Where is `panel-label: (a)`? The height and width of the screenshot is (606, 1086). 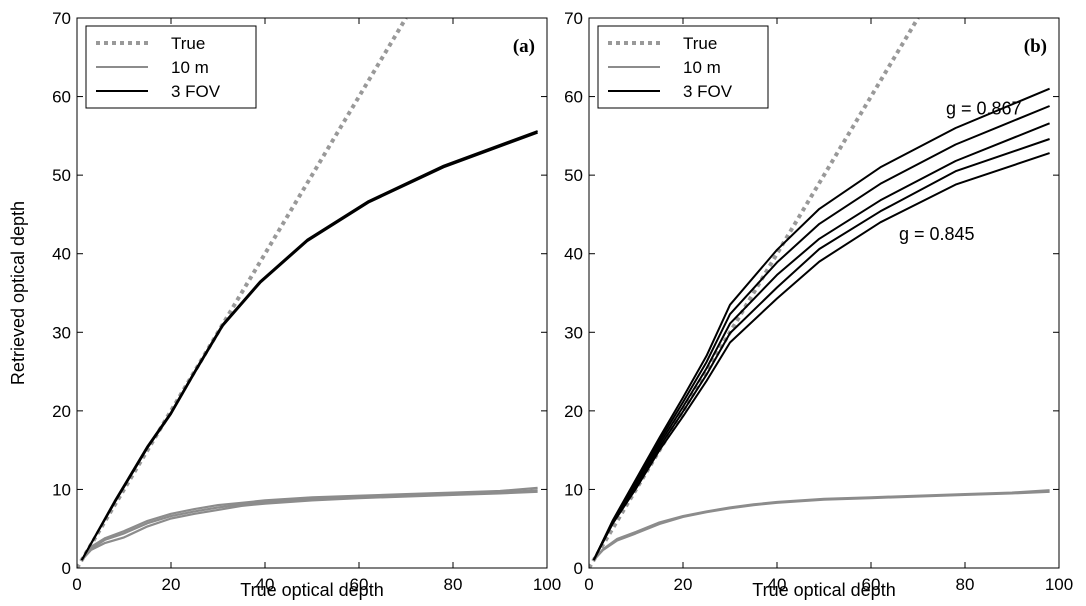 panel-label: (a) is located at coordinates (524, 46).